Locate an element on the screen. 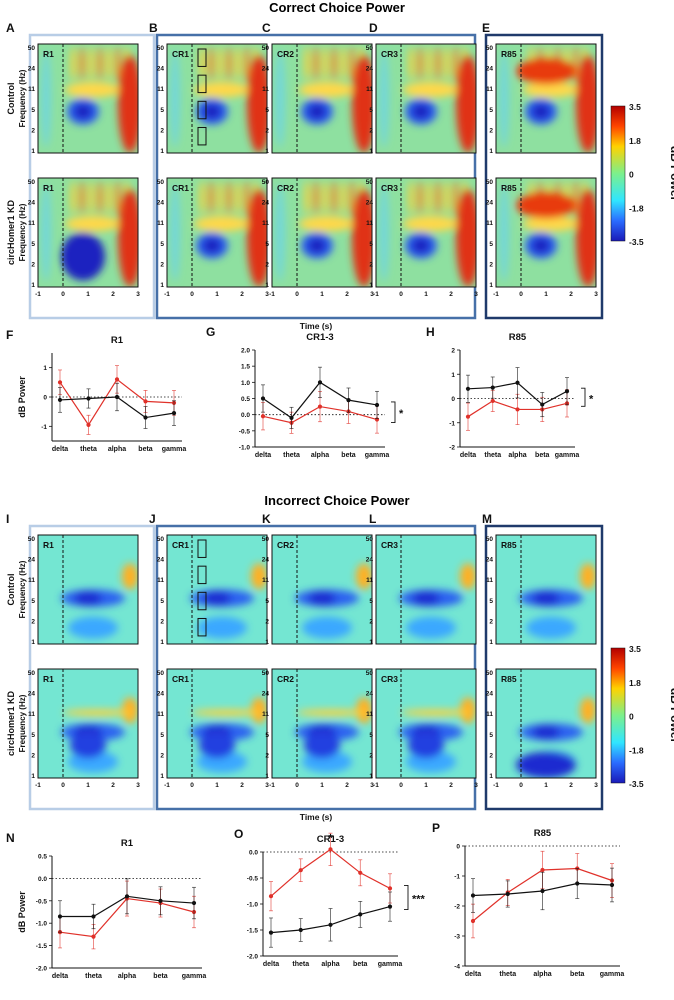  colorbar-tick: 3.5 is located at coordinates (635, 107).